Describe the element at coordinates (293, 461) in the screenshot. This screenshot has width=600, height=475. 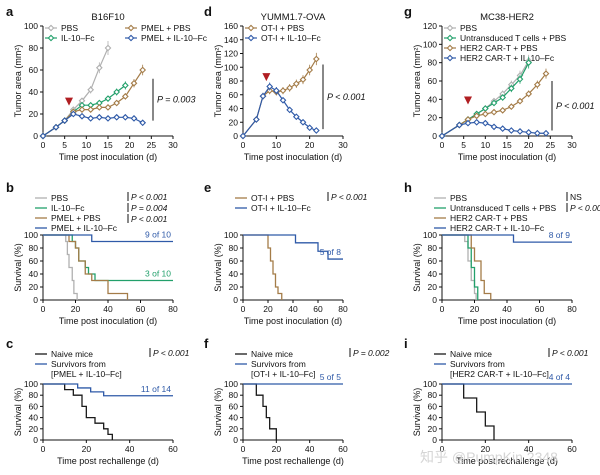
I see `x-axis-label: Time post rechallenge (d)` at that location.